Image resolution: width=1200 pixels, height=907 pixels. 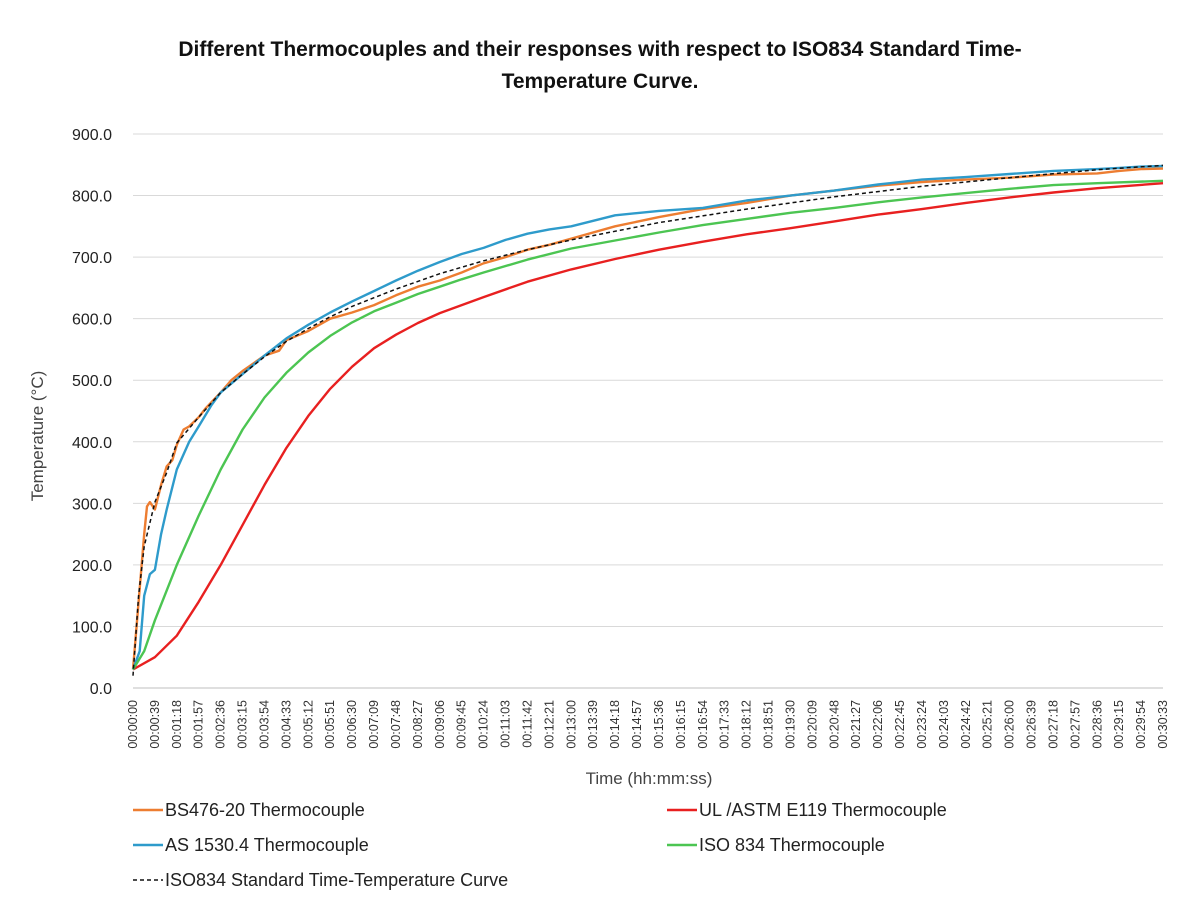 I want to click on x-axis-label: Time (hh:mm:ss), so click(x=649, y=778).